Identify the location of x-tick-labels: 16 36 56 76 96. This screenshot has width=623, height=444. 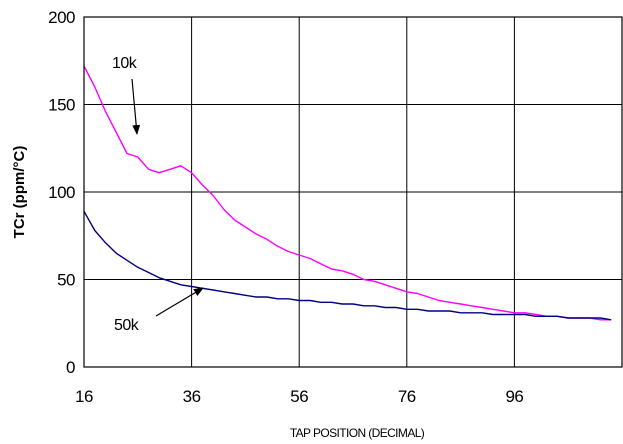
(299, 396).